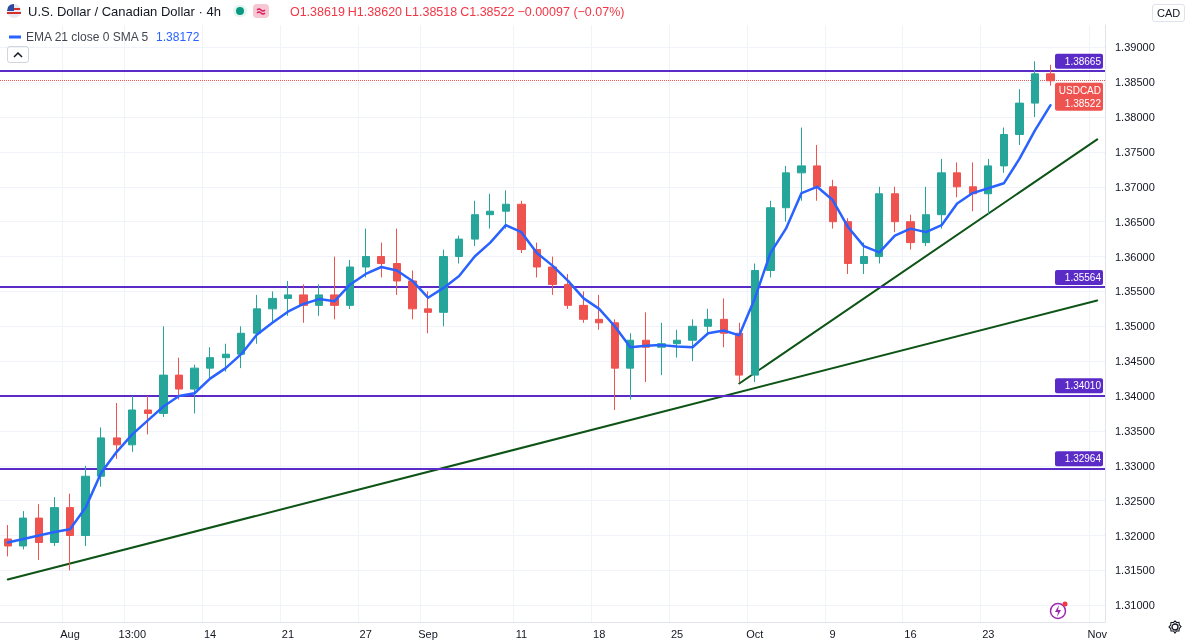  Describe the element at coordinates (1135, 117) in the screenshot. I see `y-tick-label: 1.38000` at that location.